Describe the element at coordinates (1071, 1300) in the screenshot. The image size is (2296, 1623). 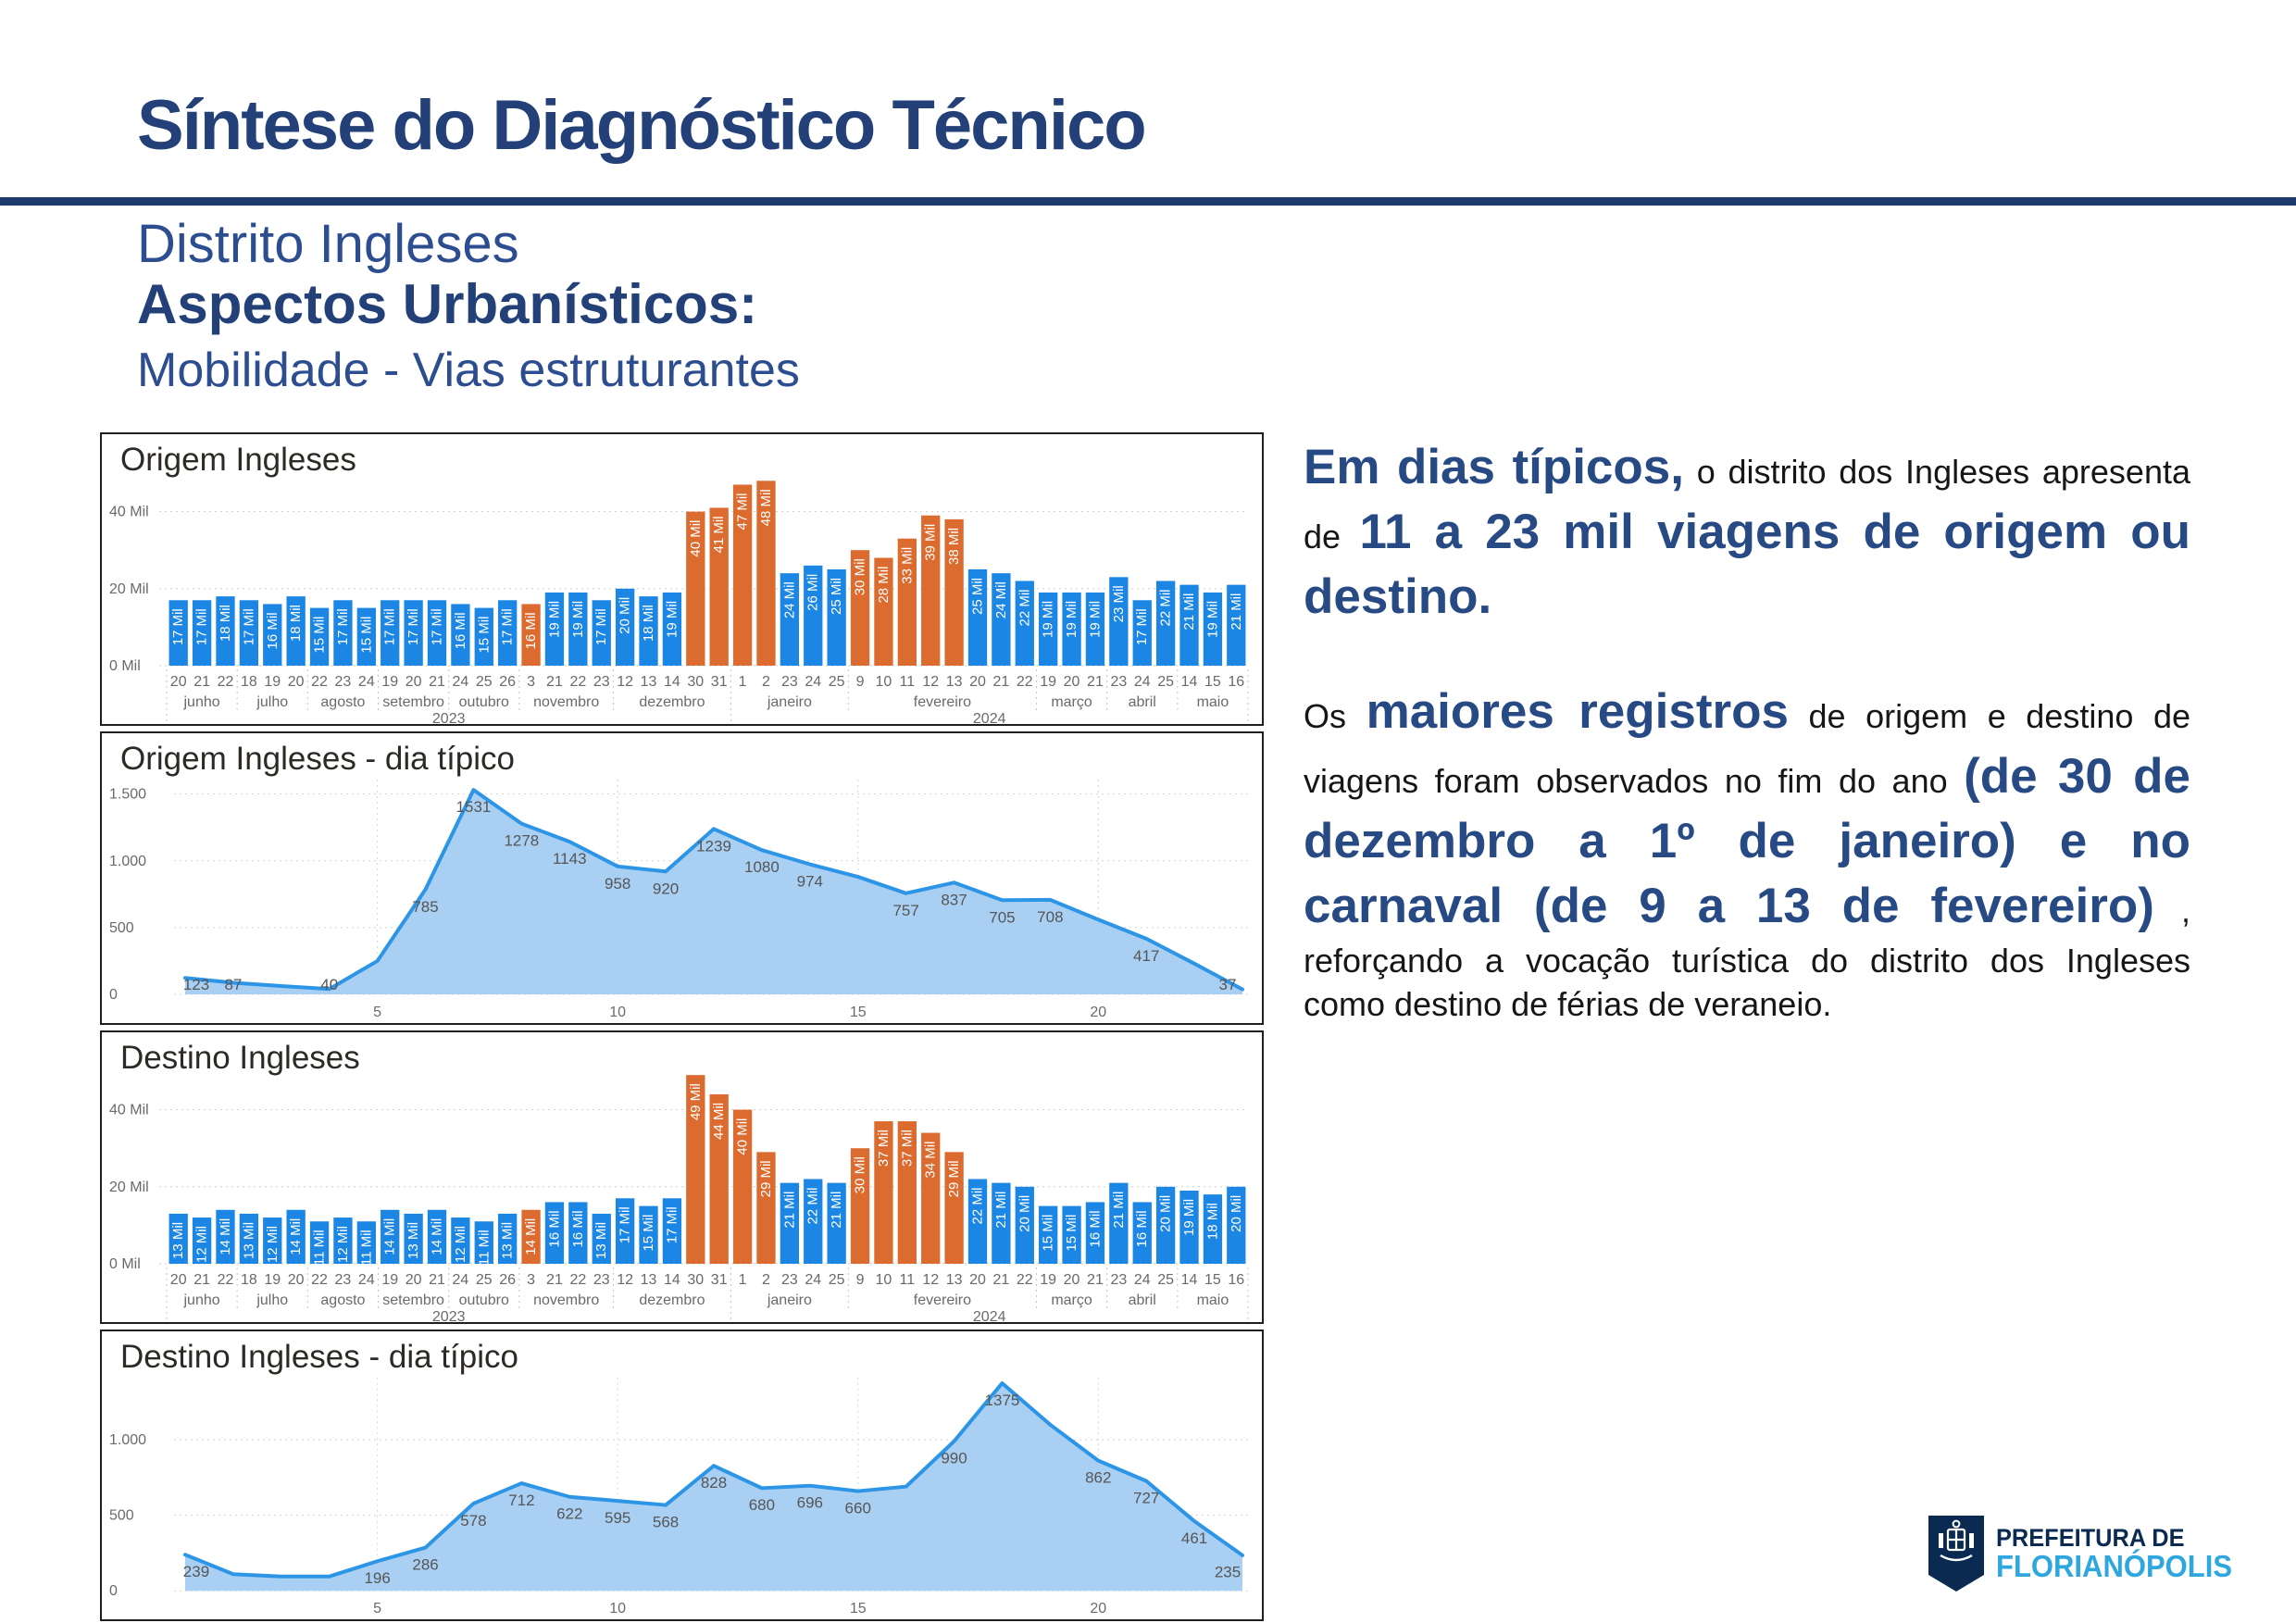
I see `svg-text: março` at that location.